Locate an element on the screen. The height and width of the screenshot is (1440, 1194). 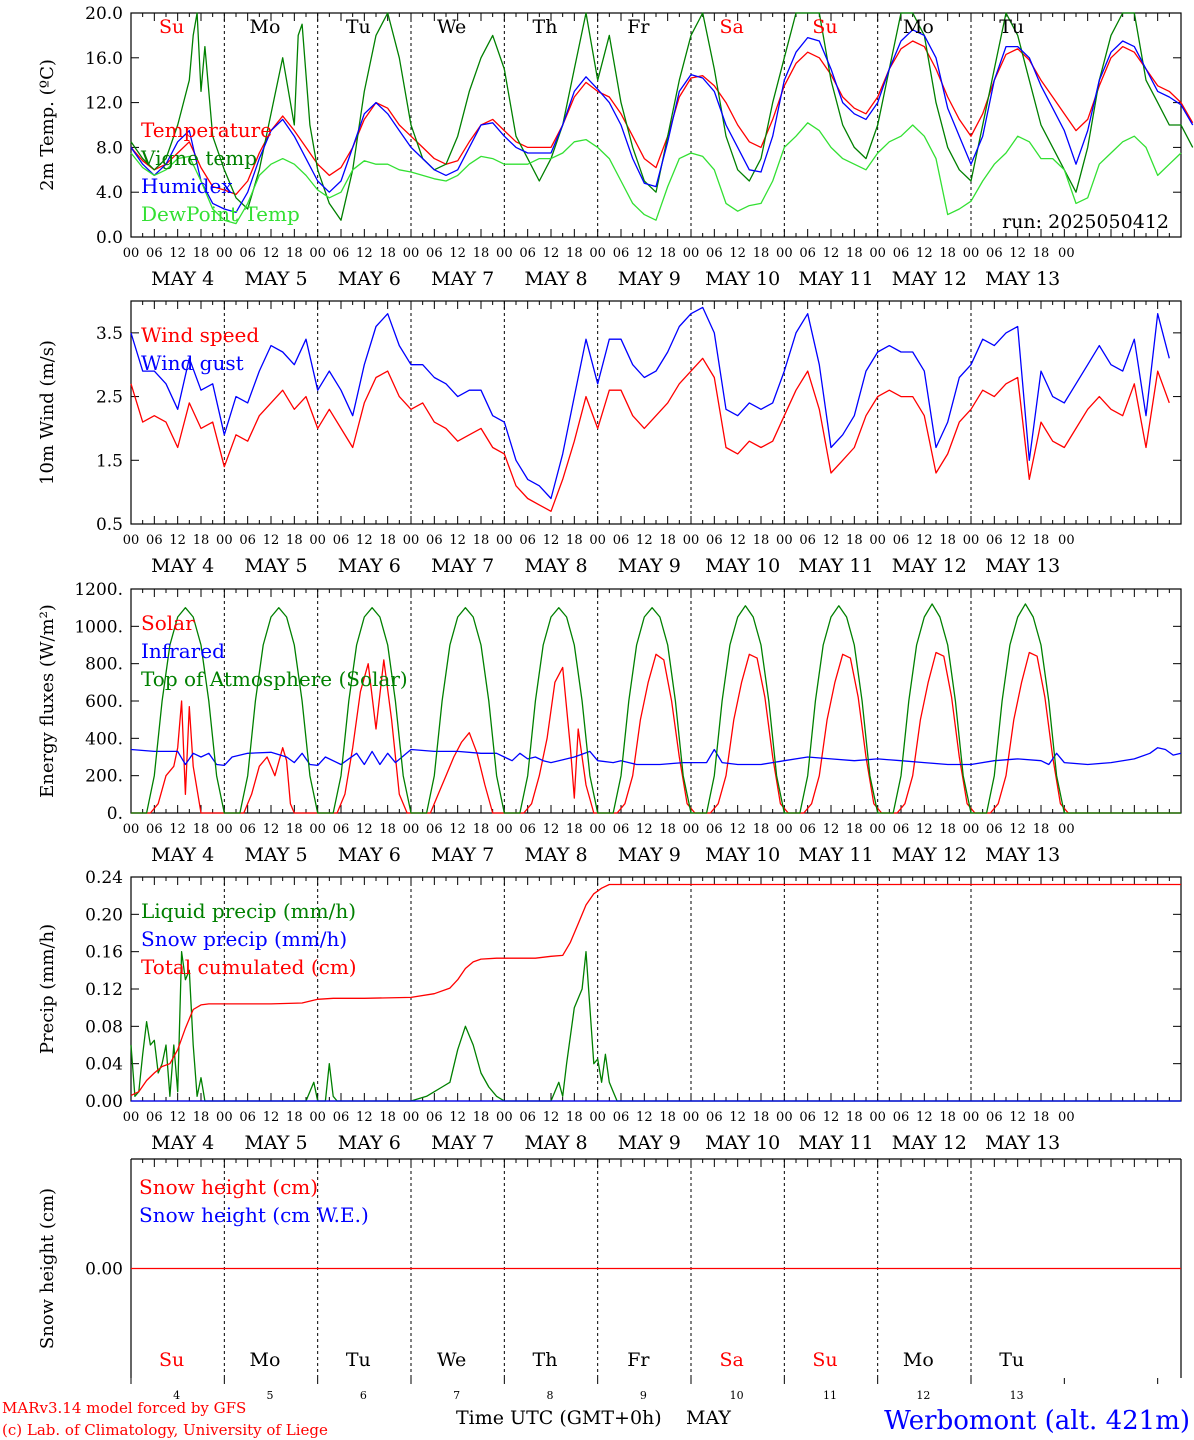
y-tick-label: 1.5 is located at coordinates (109, 461).